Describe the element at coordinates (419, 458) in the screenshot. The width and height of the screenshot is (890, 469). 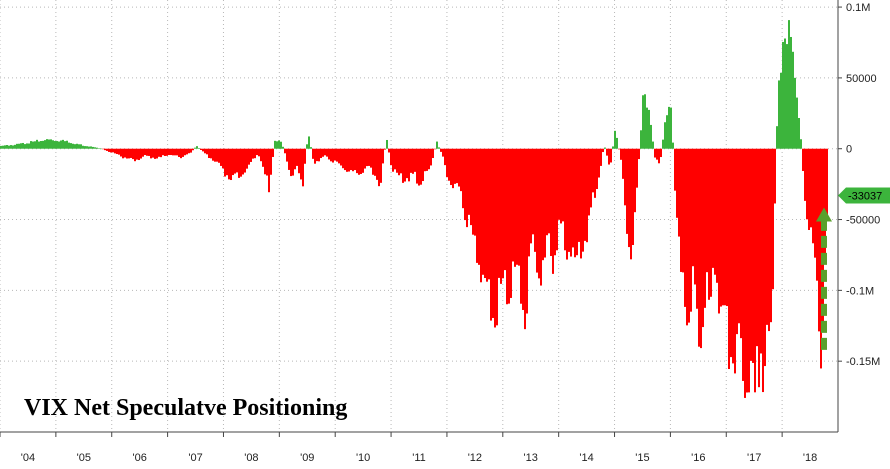
I see `x-tick-label: '11` at that location.